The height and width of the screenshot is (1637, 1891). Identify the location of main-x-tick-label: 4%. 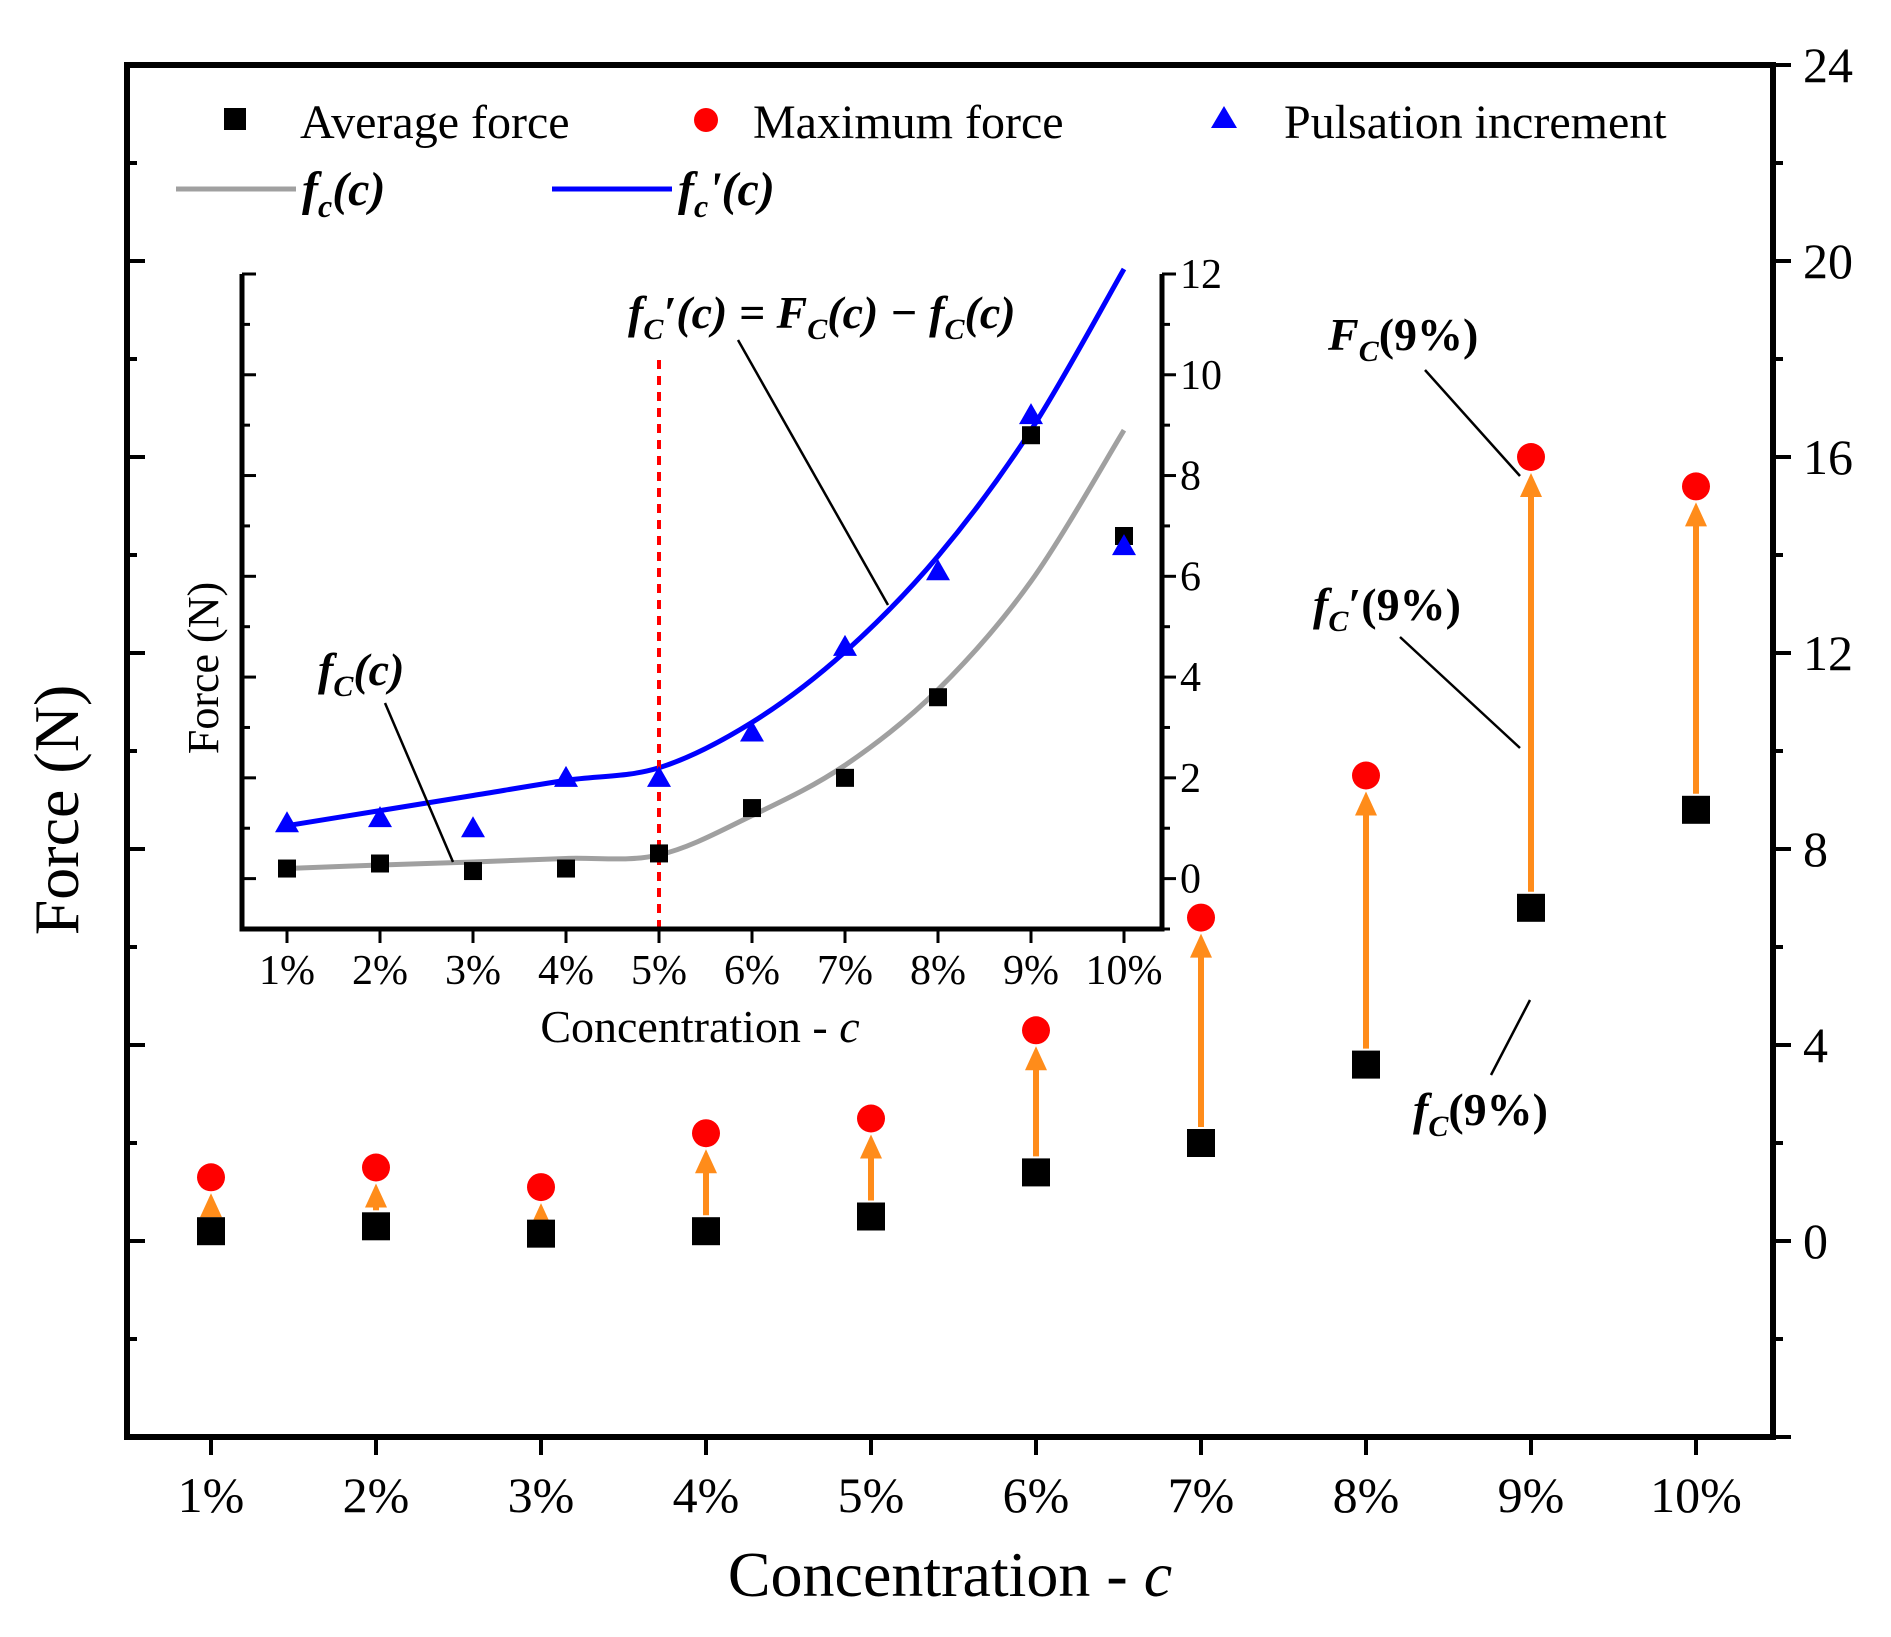
(706, 1495).